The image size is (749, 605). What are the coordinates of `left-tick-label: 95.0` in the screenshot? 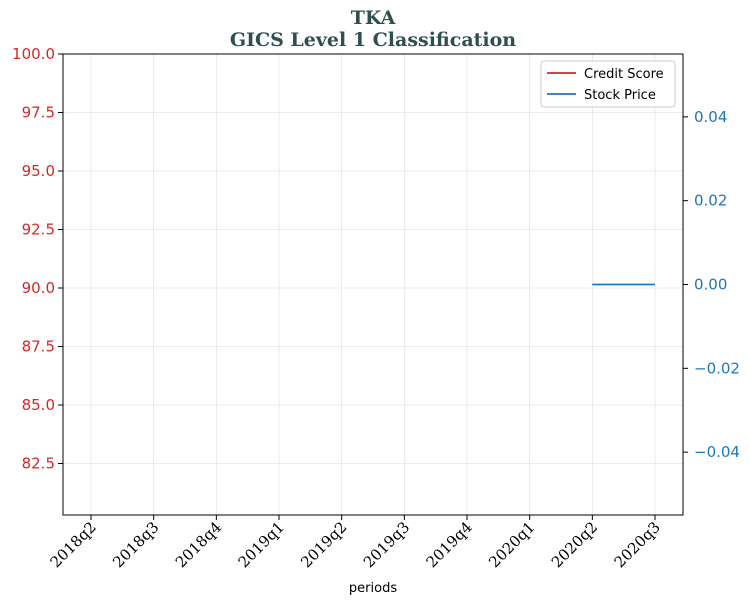 It's located at (38, 171).